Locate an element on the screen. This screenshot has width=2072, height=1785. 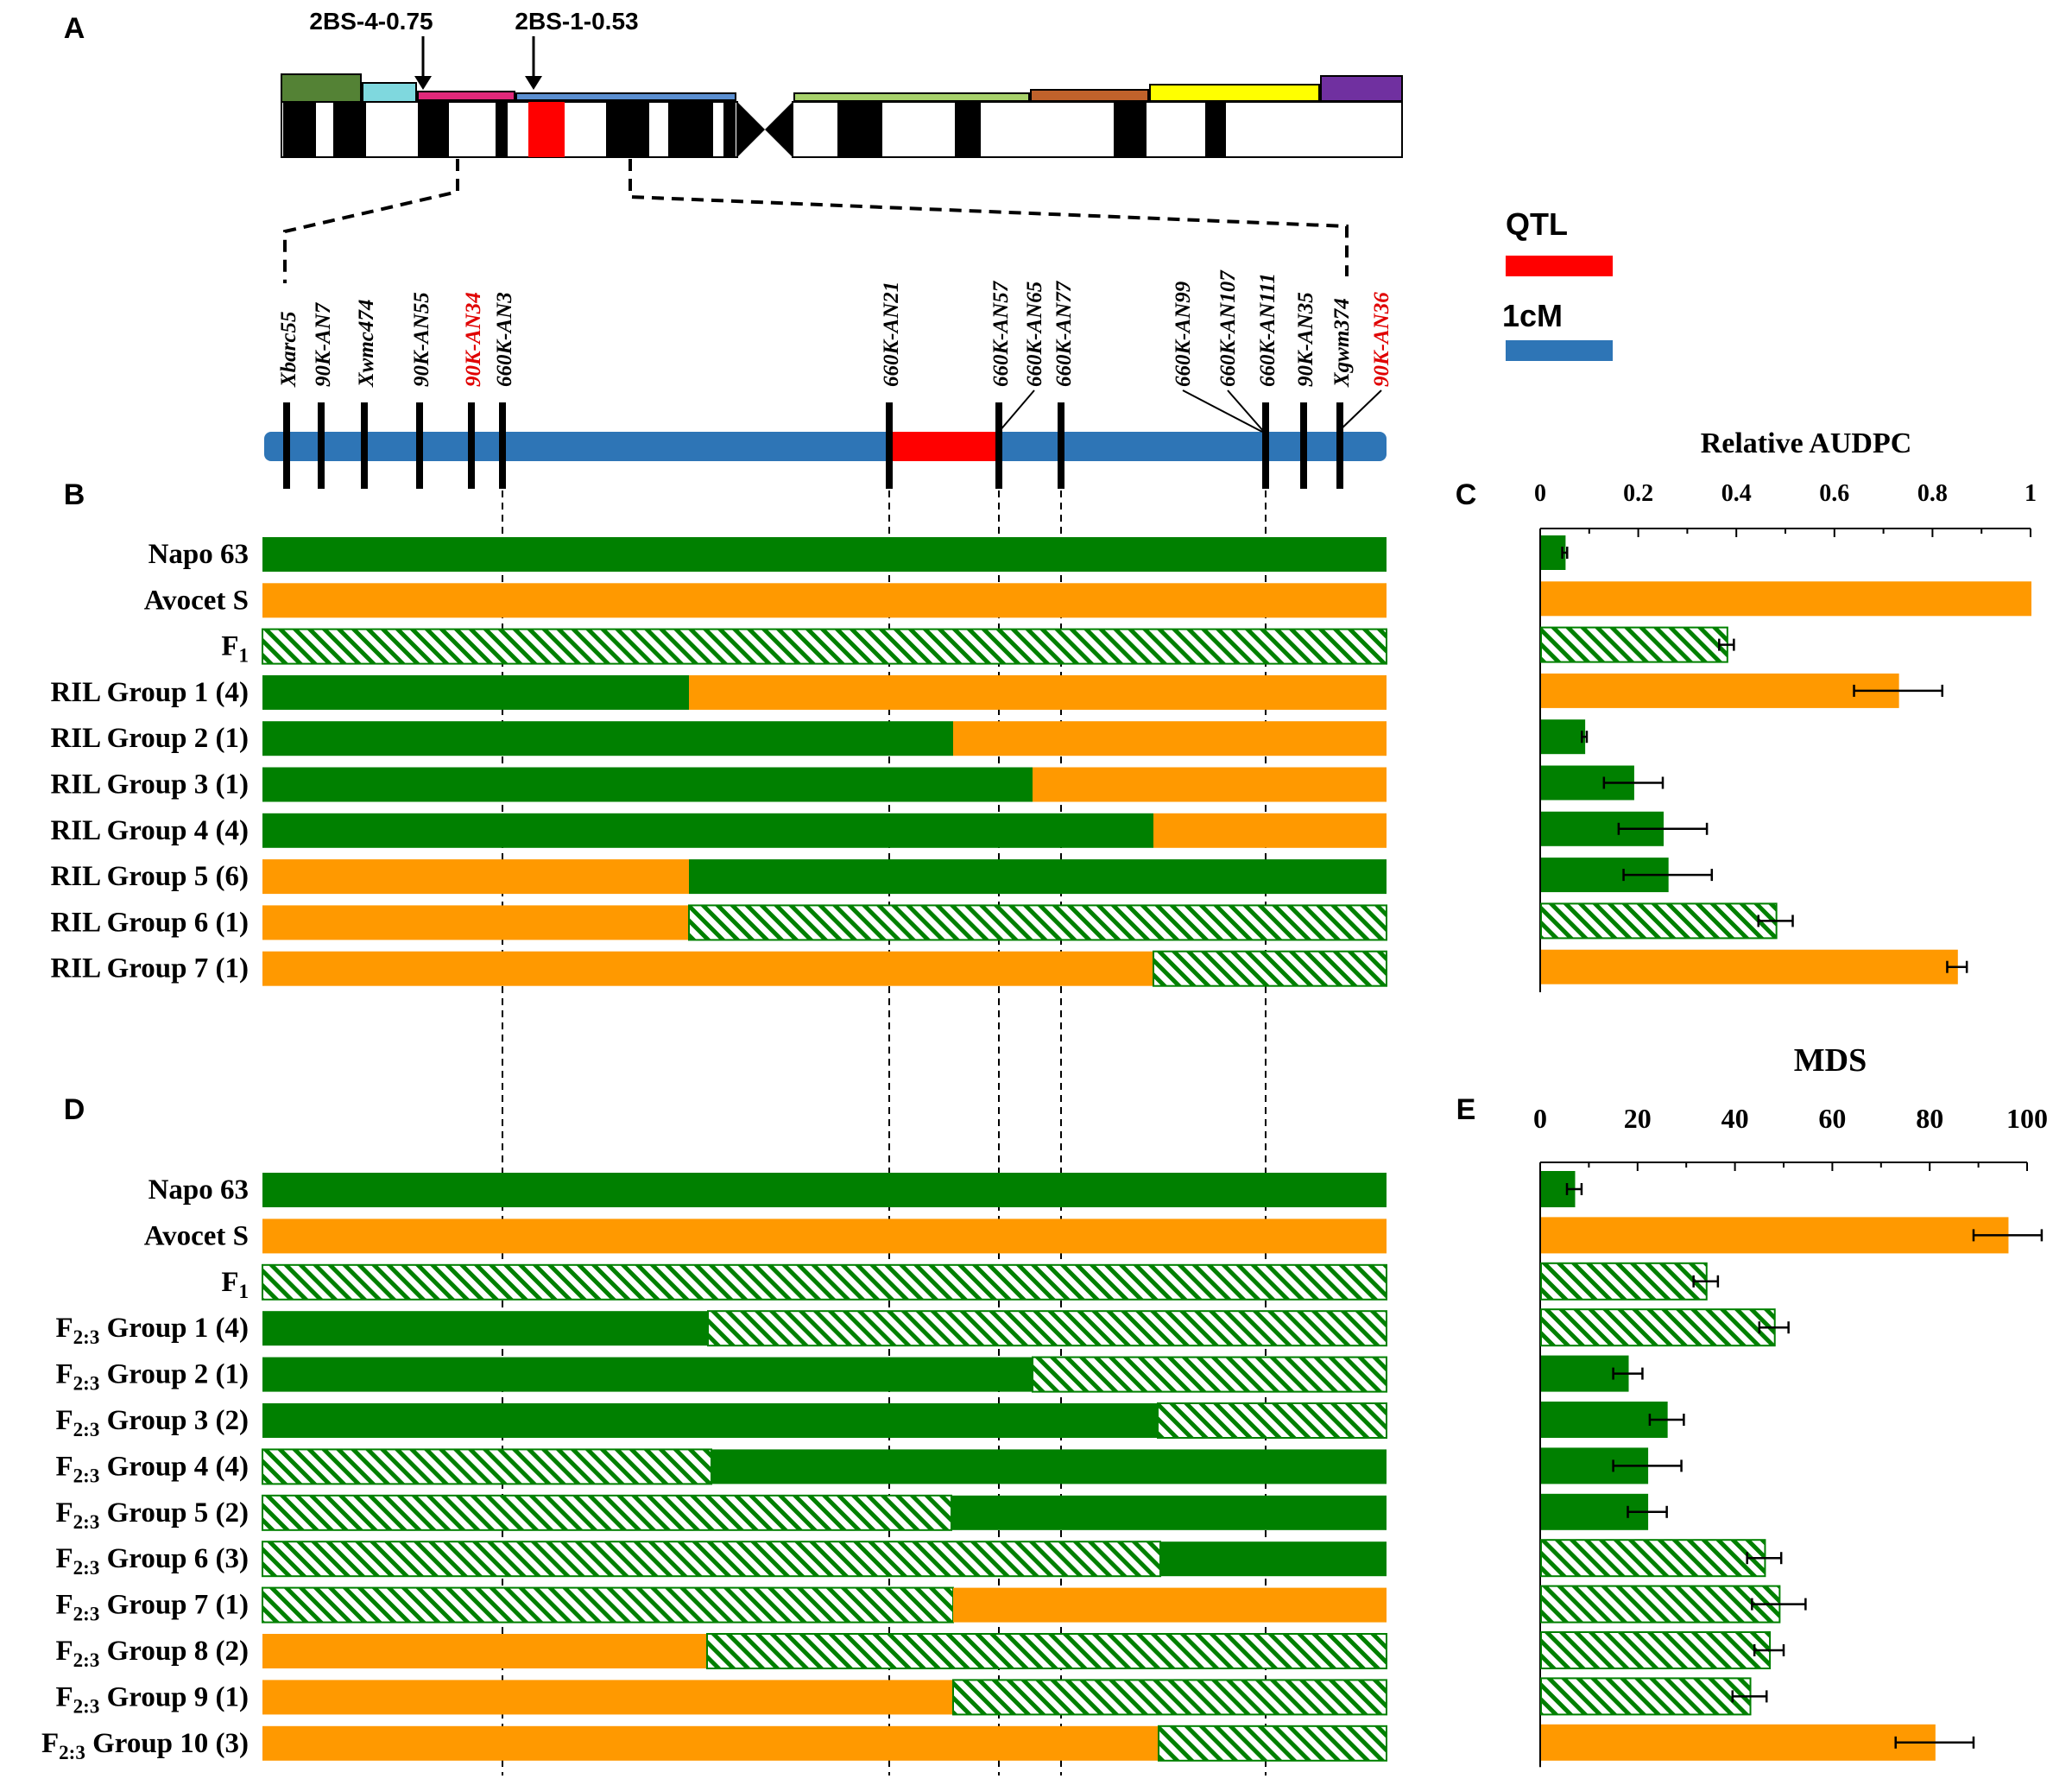
marker-label: Xgwm374 is located at coordinates (1342, 343).